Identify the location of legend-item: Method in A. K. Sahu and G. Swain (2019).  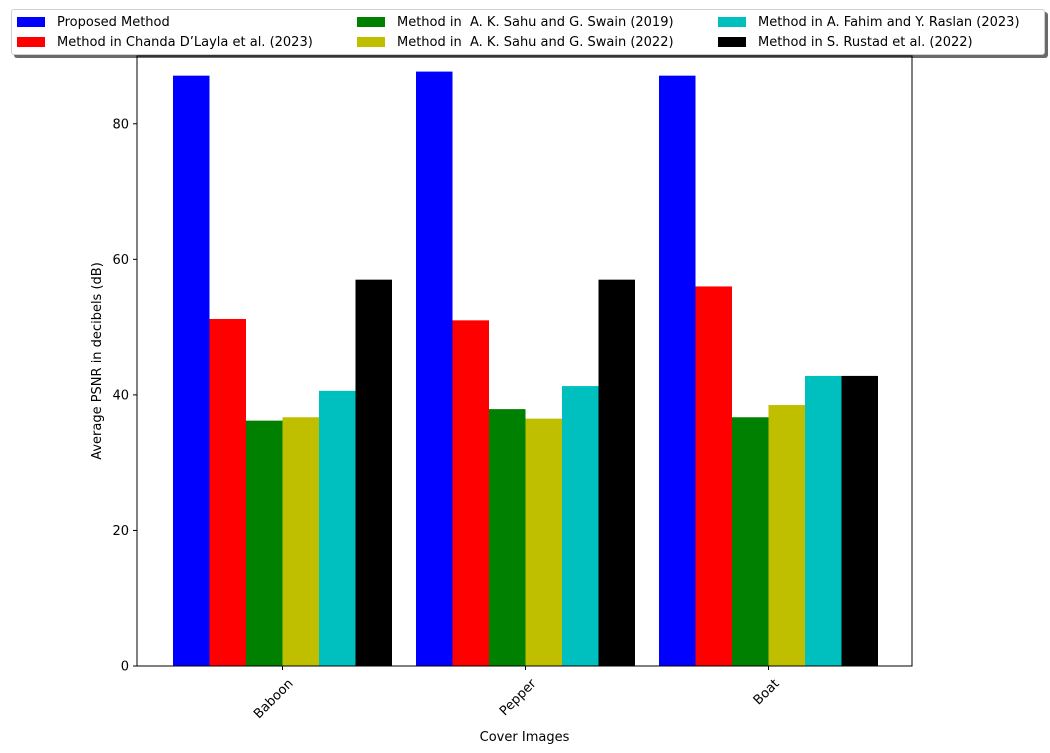
(515, 22).